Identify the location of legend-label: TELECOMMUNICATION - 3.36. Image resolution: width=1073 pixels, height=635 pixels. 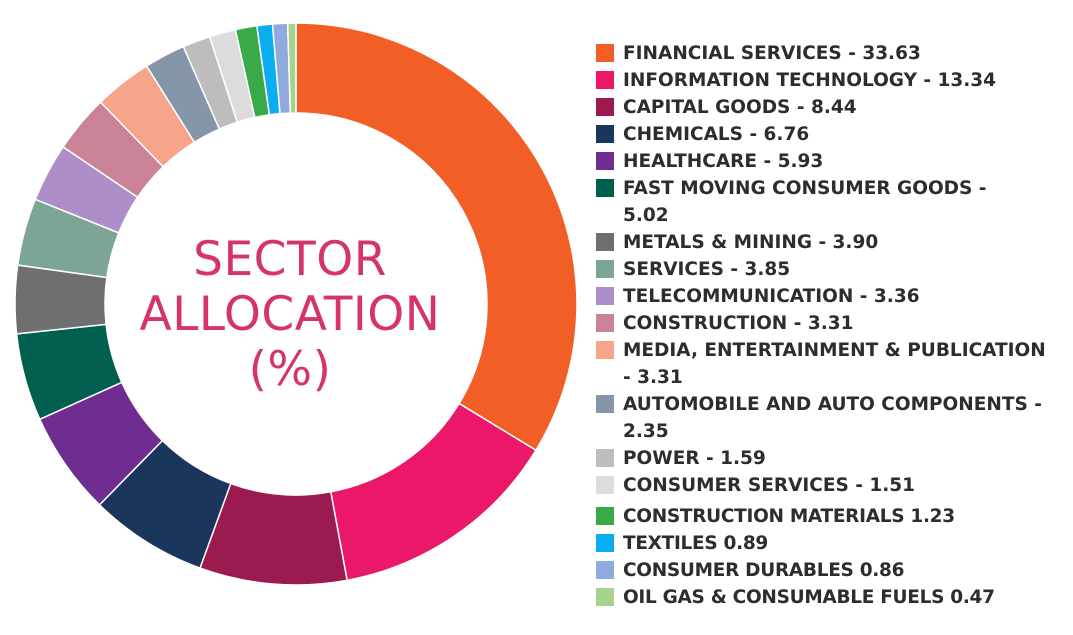
(771, 296).